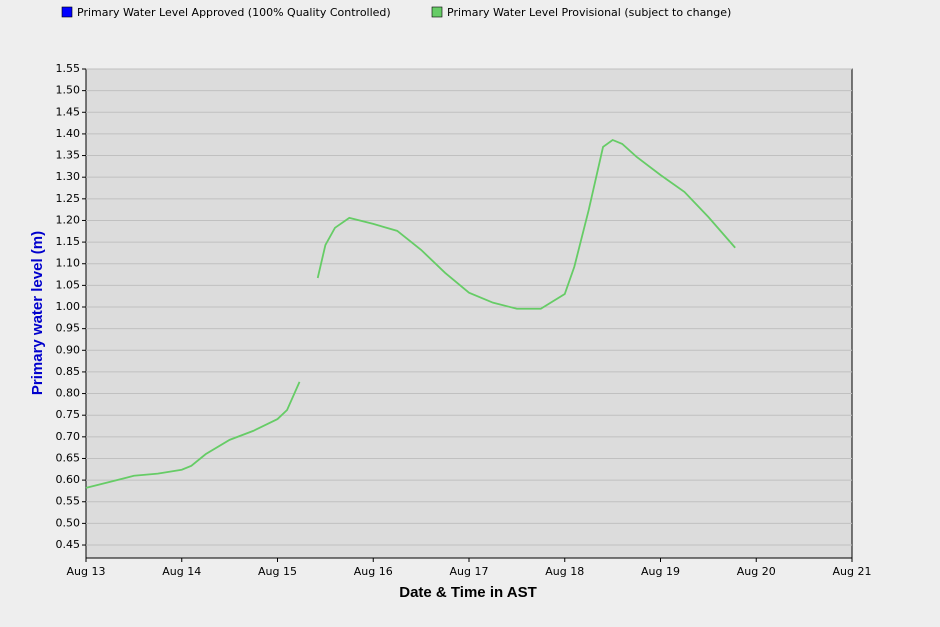 Image resolution: width=940 pixels, height=627 pixels. I want to click on y-tick-label: 1.25, so click(68, 198).